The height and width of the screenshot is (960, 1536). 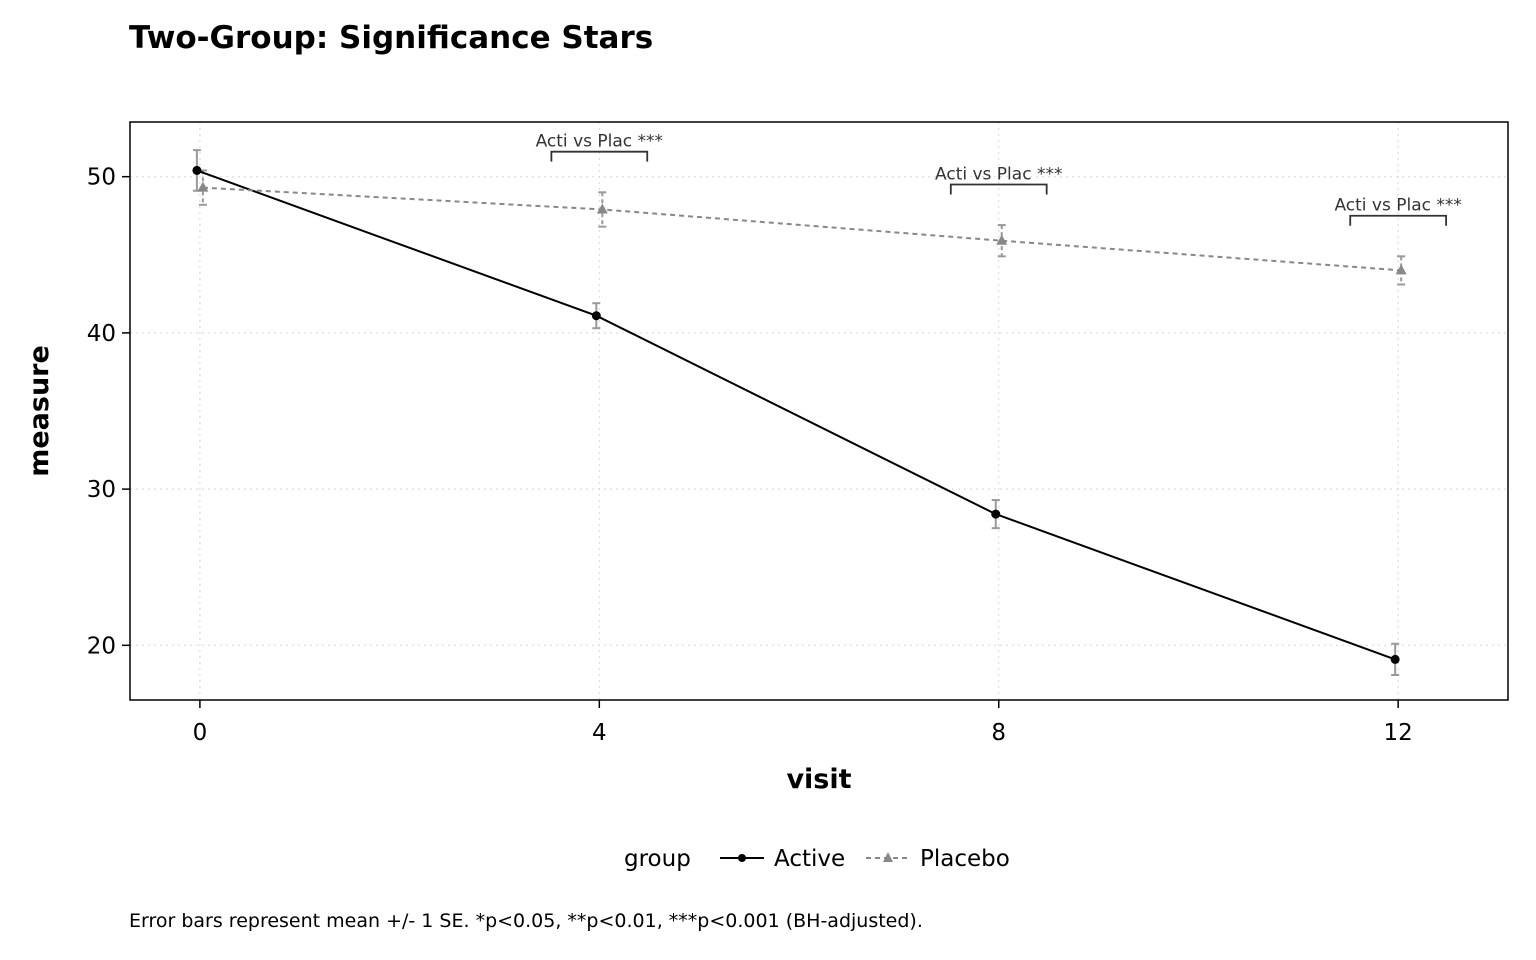 What do you see at coordinates (101, 490) in the screenshot?
I see `y-tick-label: 30` at bounding box center [101, 490].